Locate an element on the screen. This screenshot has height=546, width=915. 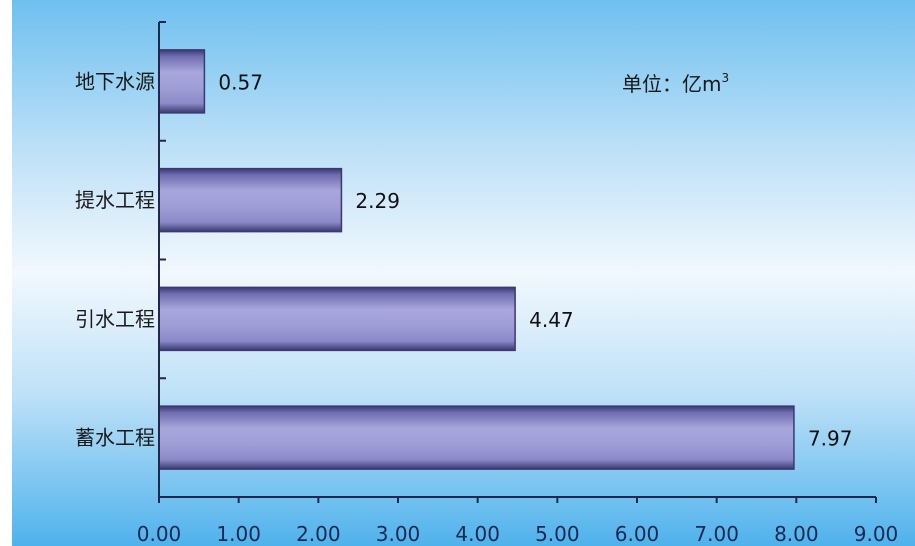
x-ticks-group: 0.00 1.00 2.00 3.00 4.00 5.00 6.00 7.00 8.00 9.00 is located at coordinates (518, 521).